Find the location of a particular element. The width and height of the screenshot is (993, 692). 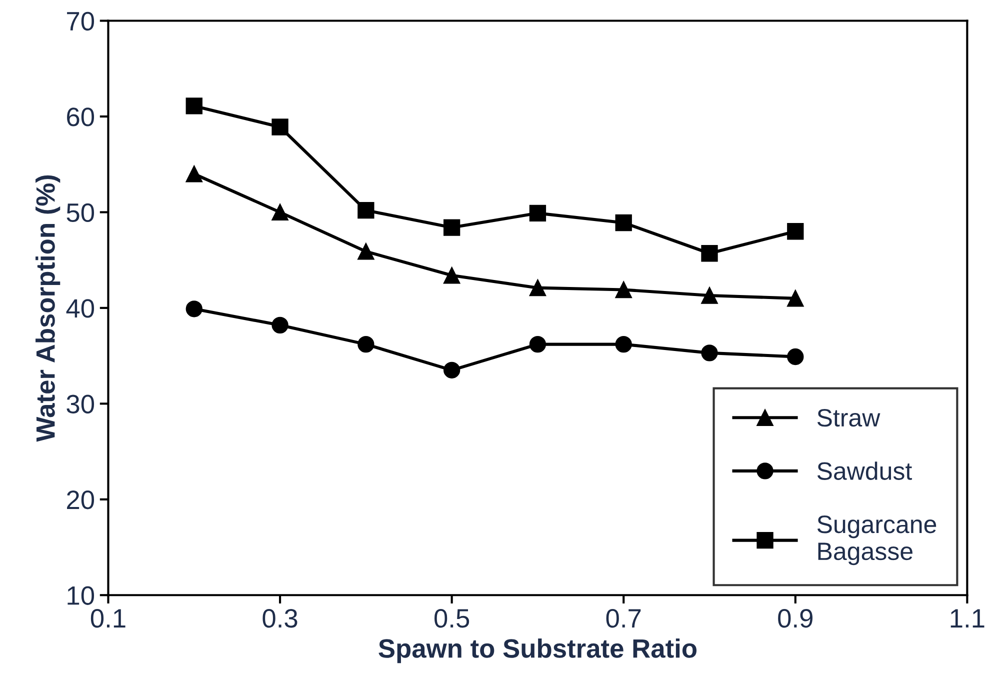

y-tick-label: 60 is located at coordinates (80, 117).